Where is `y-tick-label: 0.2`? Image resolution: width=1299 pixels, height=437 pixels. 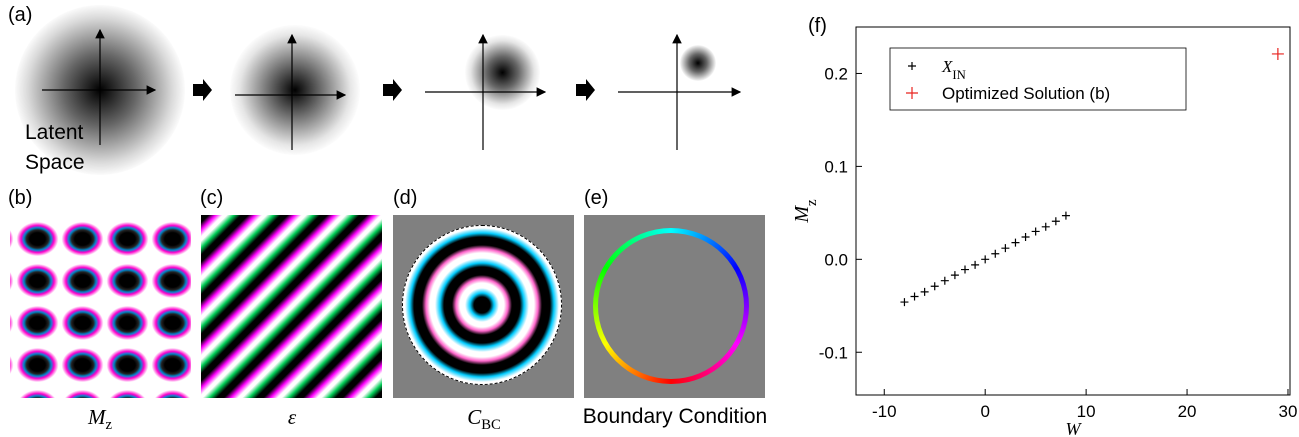
y-tick-label: 0.2 is located at coordinates (836, 73).